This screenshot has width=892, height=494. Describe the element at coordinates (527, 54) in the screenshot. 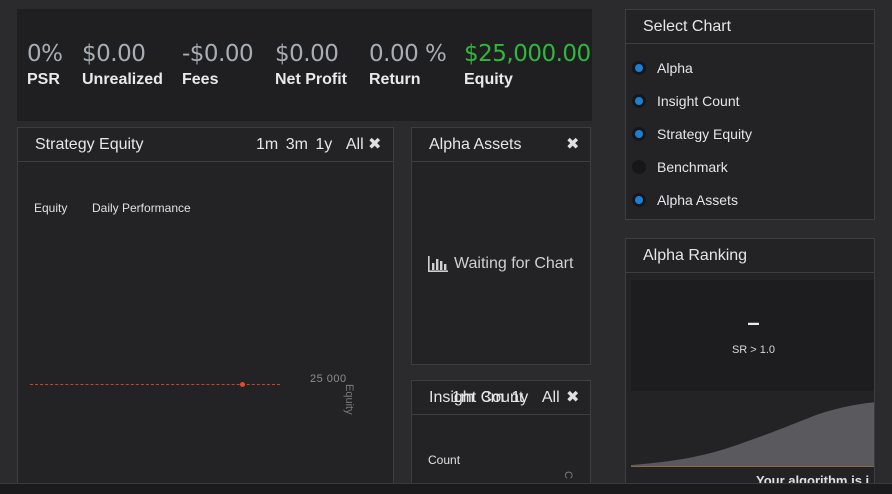

I see `stat-value: $25,000.00` at that location.